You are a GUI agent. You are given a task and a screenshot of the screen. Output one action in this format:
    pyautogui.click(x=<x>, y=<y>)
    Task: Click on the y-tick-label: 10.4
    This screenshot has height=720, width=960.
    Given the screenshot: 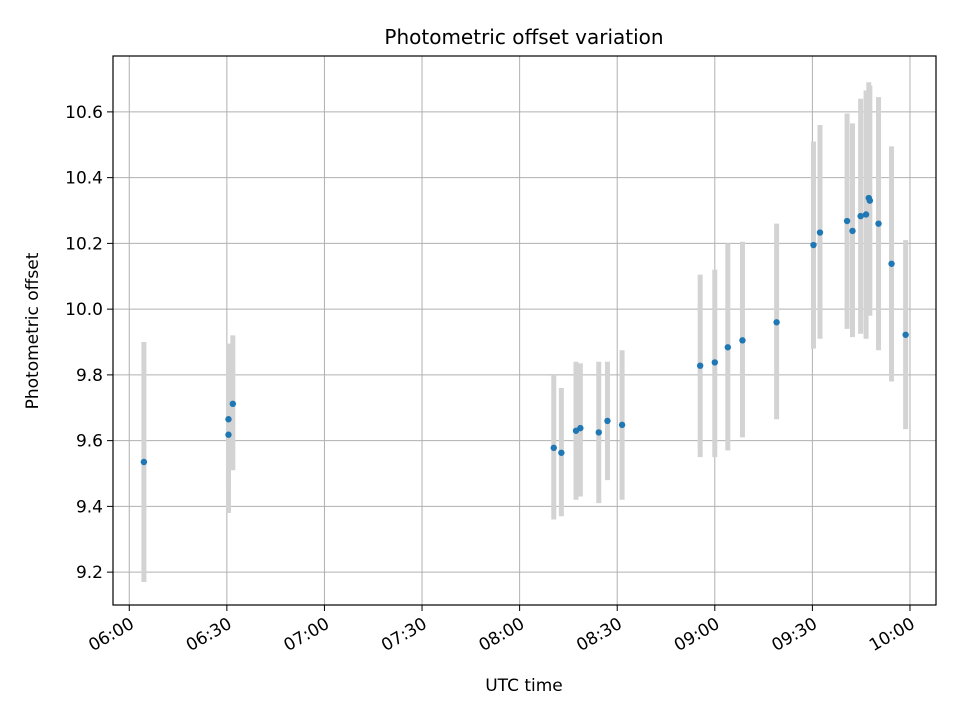 What is the action you would take?
    pyautogui.click(x=84, y=179)
    